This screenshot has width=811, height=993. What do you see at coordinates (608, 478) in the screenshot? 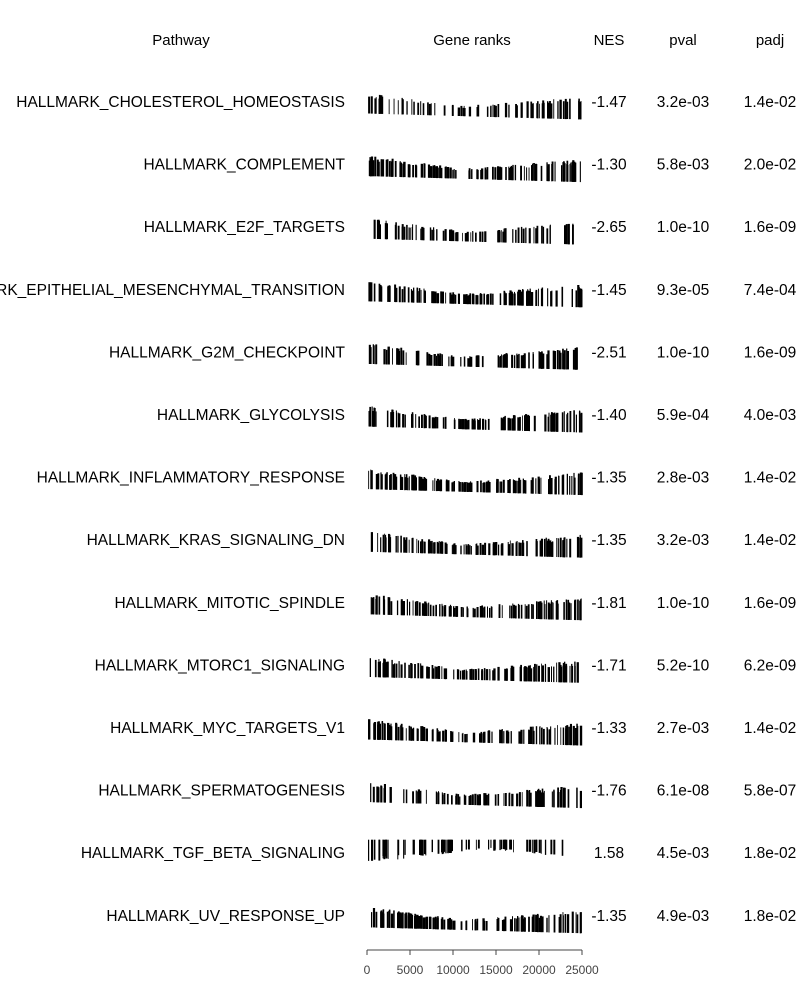
I see `nes-value: -1.35` at bounding box center [608, 478].